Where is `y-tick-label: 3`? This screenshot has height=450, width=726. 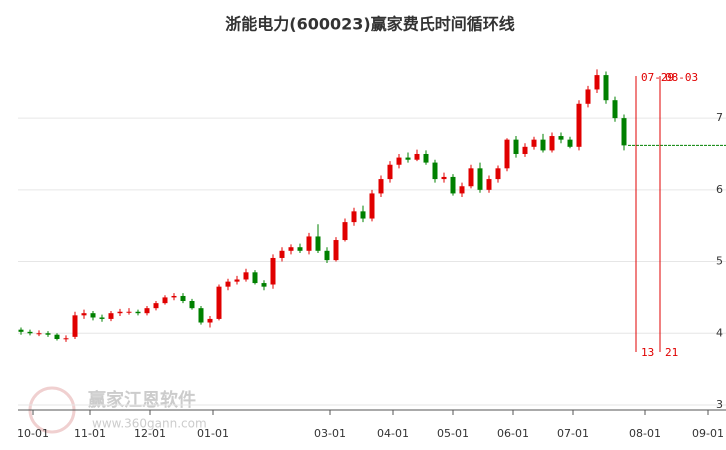
y-tick-label: 3 is located at coordinates (719, 404).